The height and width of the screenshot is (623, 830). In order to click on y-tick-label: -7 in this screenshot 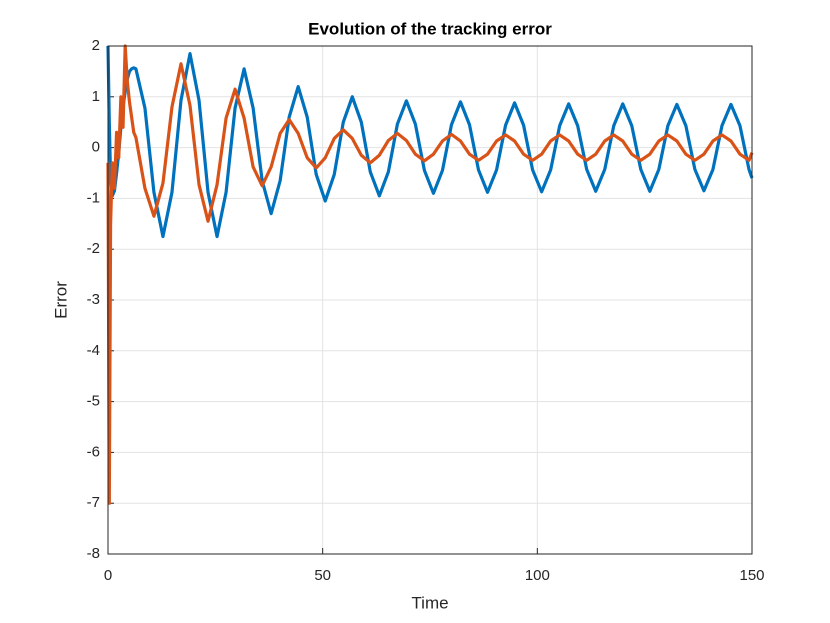, I will do `click(93, 502)`.